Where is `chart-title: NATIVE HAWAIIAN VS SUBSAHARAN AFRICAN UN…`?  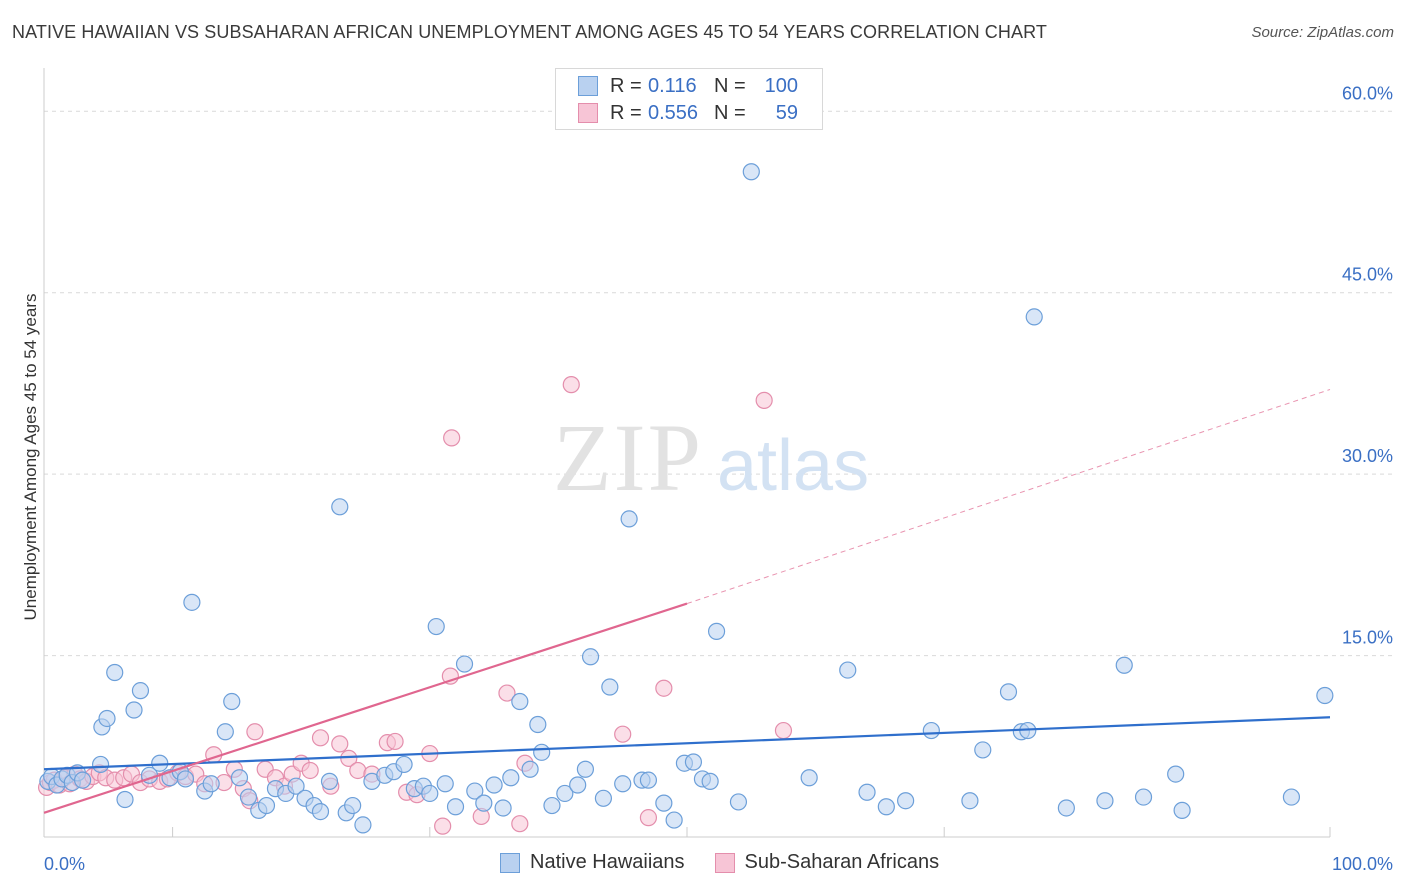 chart-title: NATIVE HAWAIIAN VS SUBSAHARAN AFRICAN UN… is located at coordinates (529, 32).